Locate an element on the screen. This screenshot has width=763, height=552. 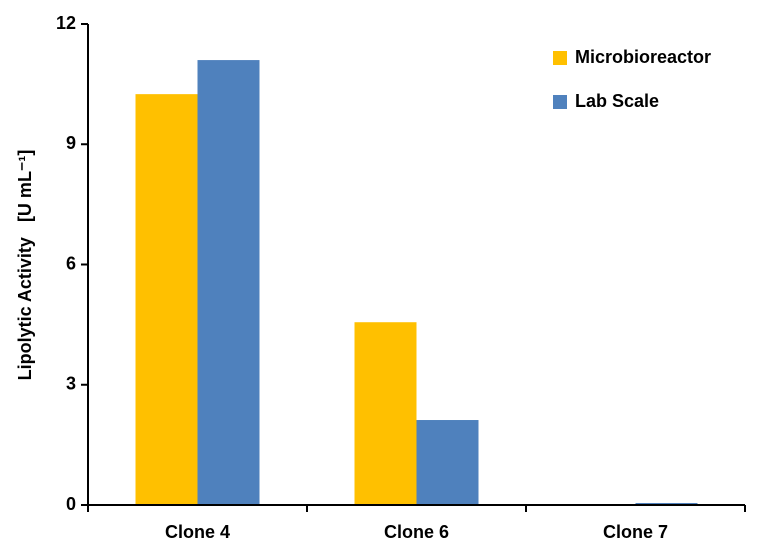
y-axis-label: Lipolytic Activity [U mL⁻¹] is located at coordinates (25, 265).